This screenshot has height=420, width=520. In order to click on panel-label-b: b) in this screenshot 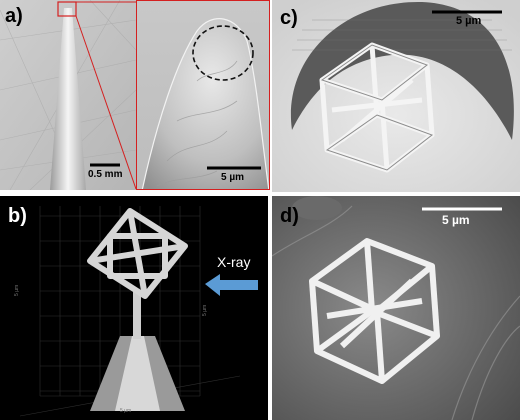, I will do `click(17, 216)`.